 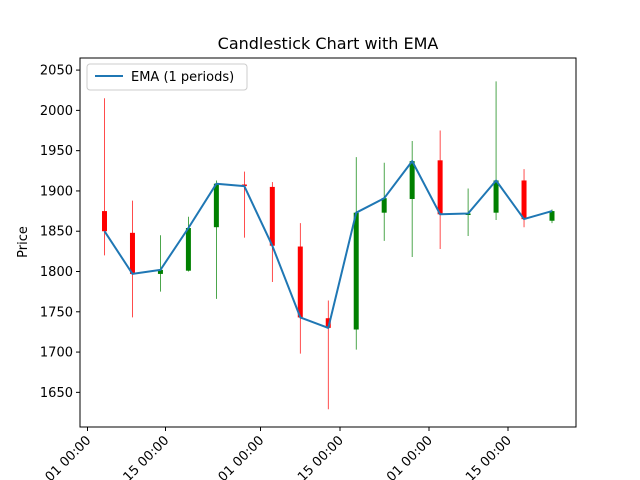 What do you see at coordinates (23, 242) in the screenshot?
I see `y-axis-label: Price` at bounding box center [23, 242].